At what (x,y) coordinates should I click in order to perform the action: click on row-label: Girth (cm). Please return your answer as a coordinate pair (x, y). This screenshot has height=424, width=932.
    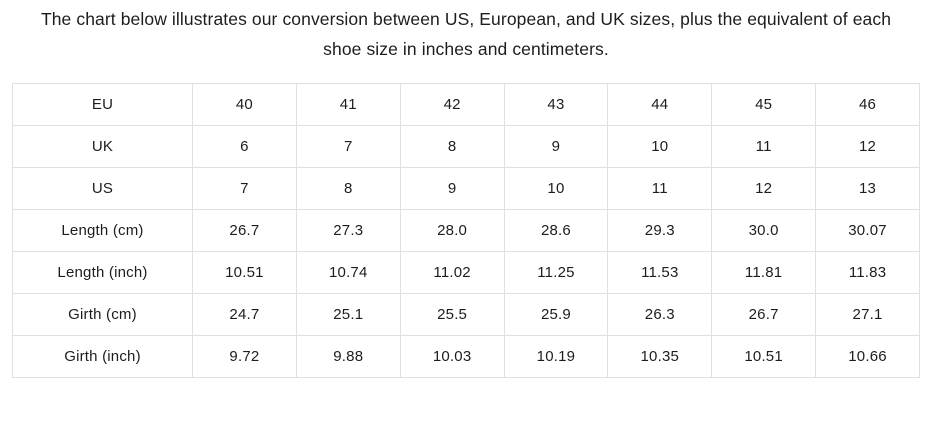
    Looking at the image, I should click on (102, 314).